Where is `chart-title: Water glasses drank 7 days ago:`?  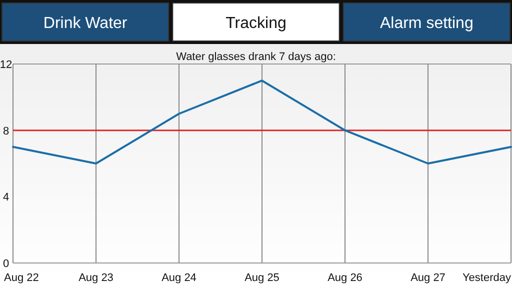
chart-title: Water glasses drank 7 days ago: is located at coordinates (256, 57).